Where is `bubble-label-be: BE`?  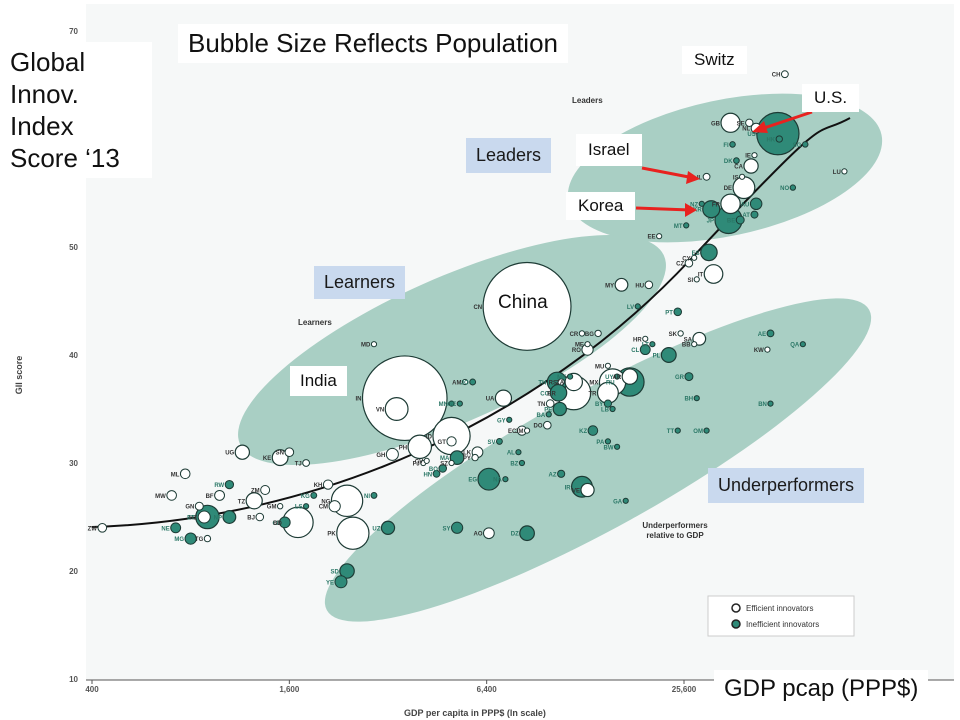 bubble-label-be: BE is located at coordinates (731, 222).